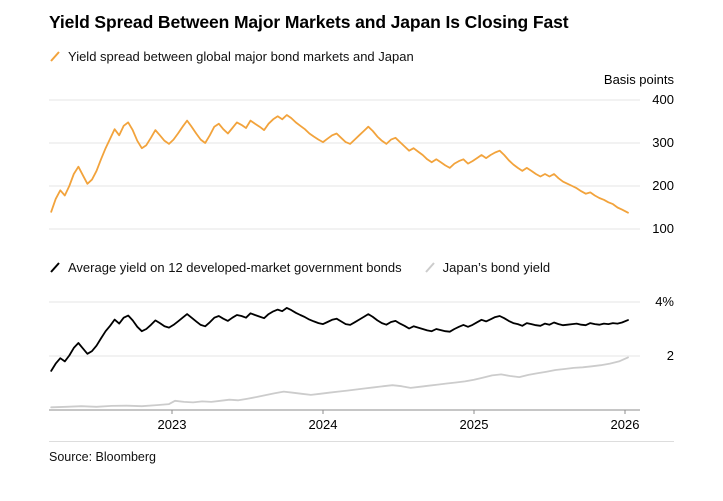 This screenshot has height=501, width=723. I want to click on legend-item-japan: Japan’s bond yield, so click(487, 267).